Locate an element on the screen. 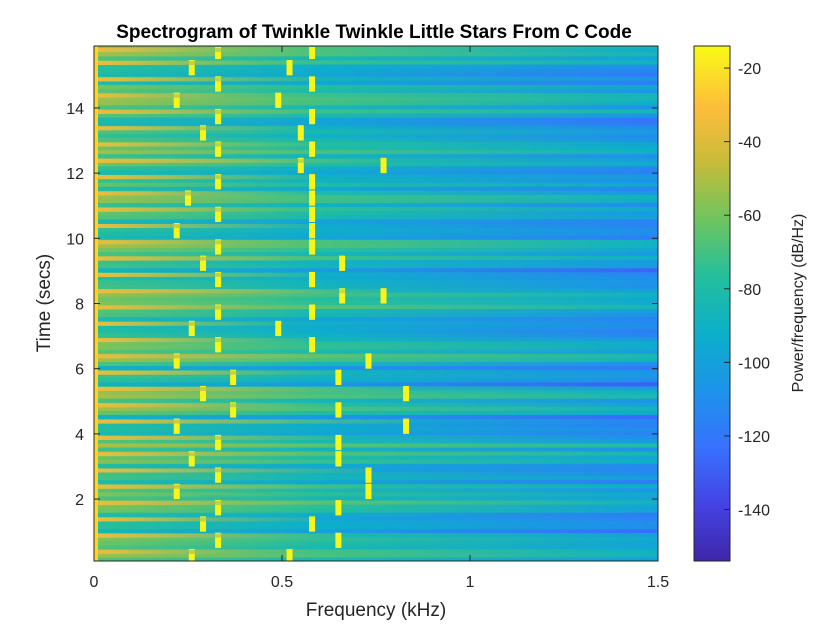 Image resolution: width=840 pixels, height=635 pixels. x-axis-label: Frequency (kHz) is located at coordinates (376, 610).